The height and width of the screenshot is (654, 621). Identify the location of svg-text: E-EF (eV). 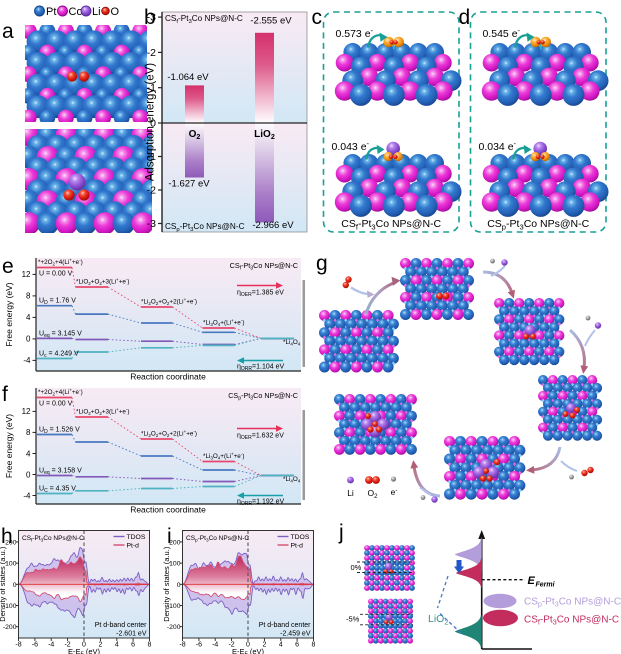
(248, 650).